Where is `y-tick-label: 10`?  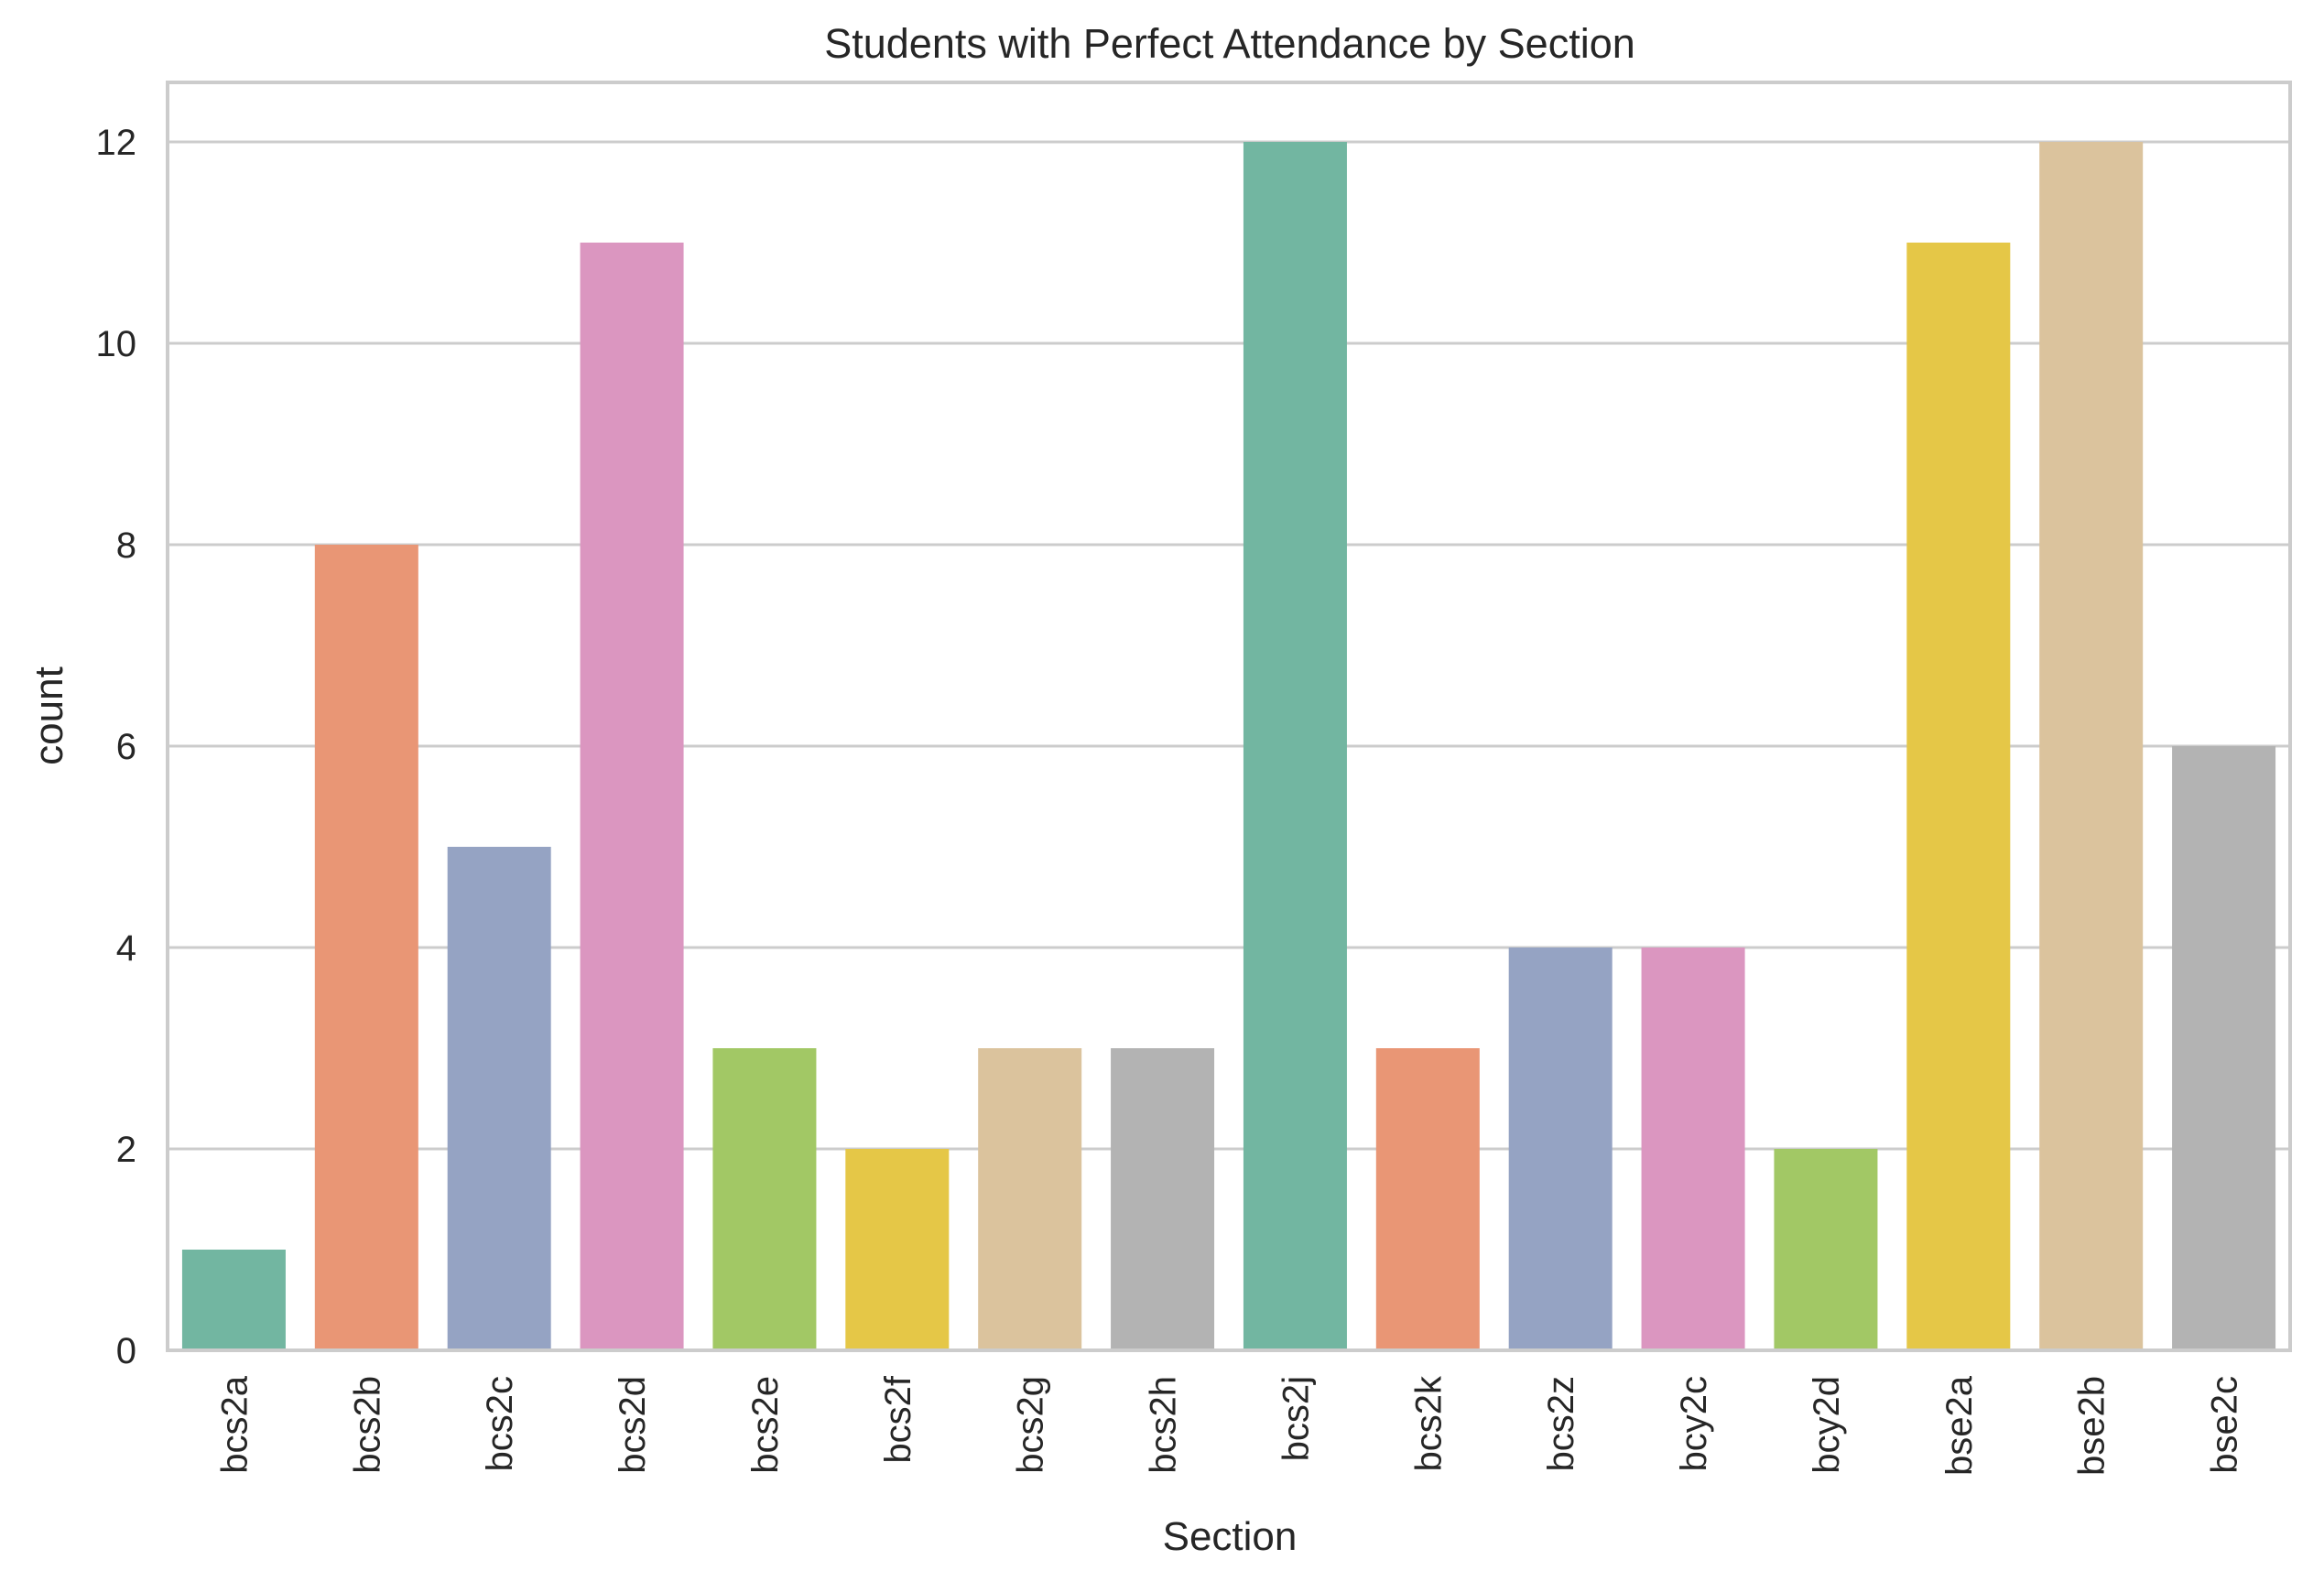 y-tick-label: 10 is located at coordinates (117, 344).